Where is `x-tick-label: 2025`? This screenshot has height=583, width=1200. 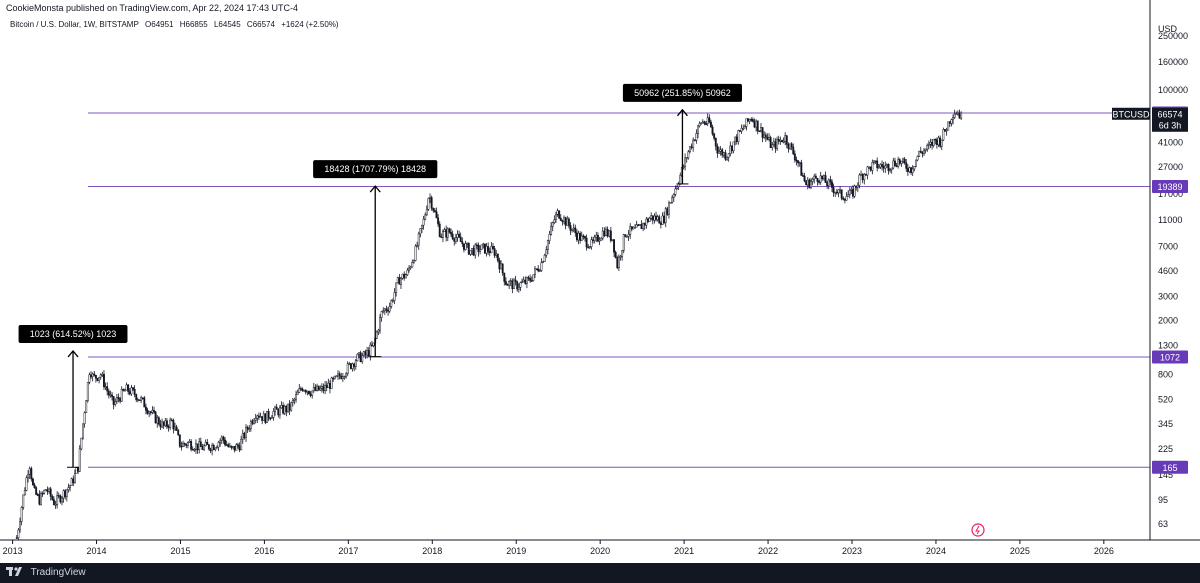 x-tick-label: 2025 is located at coordinates (1020, 551).